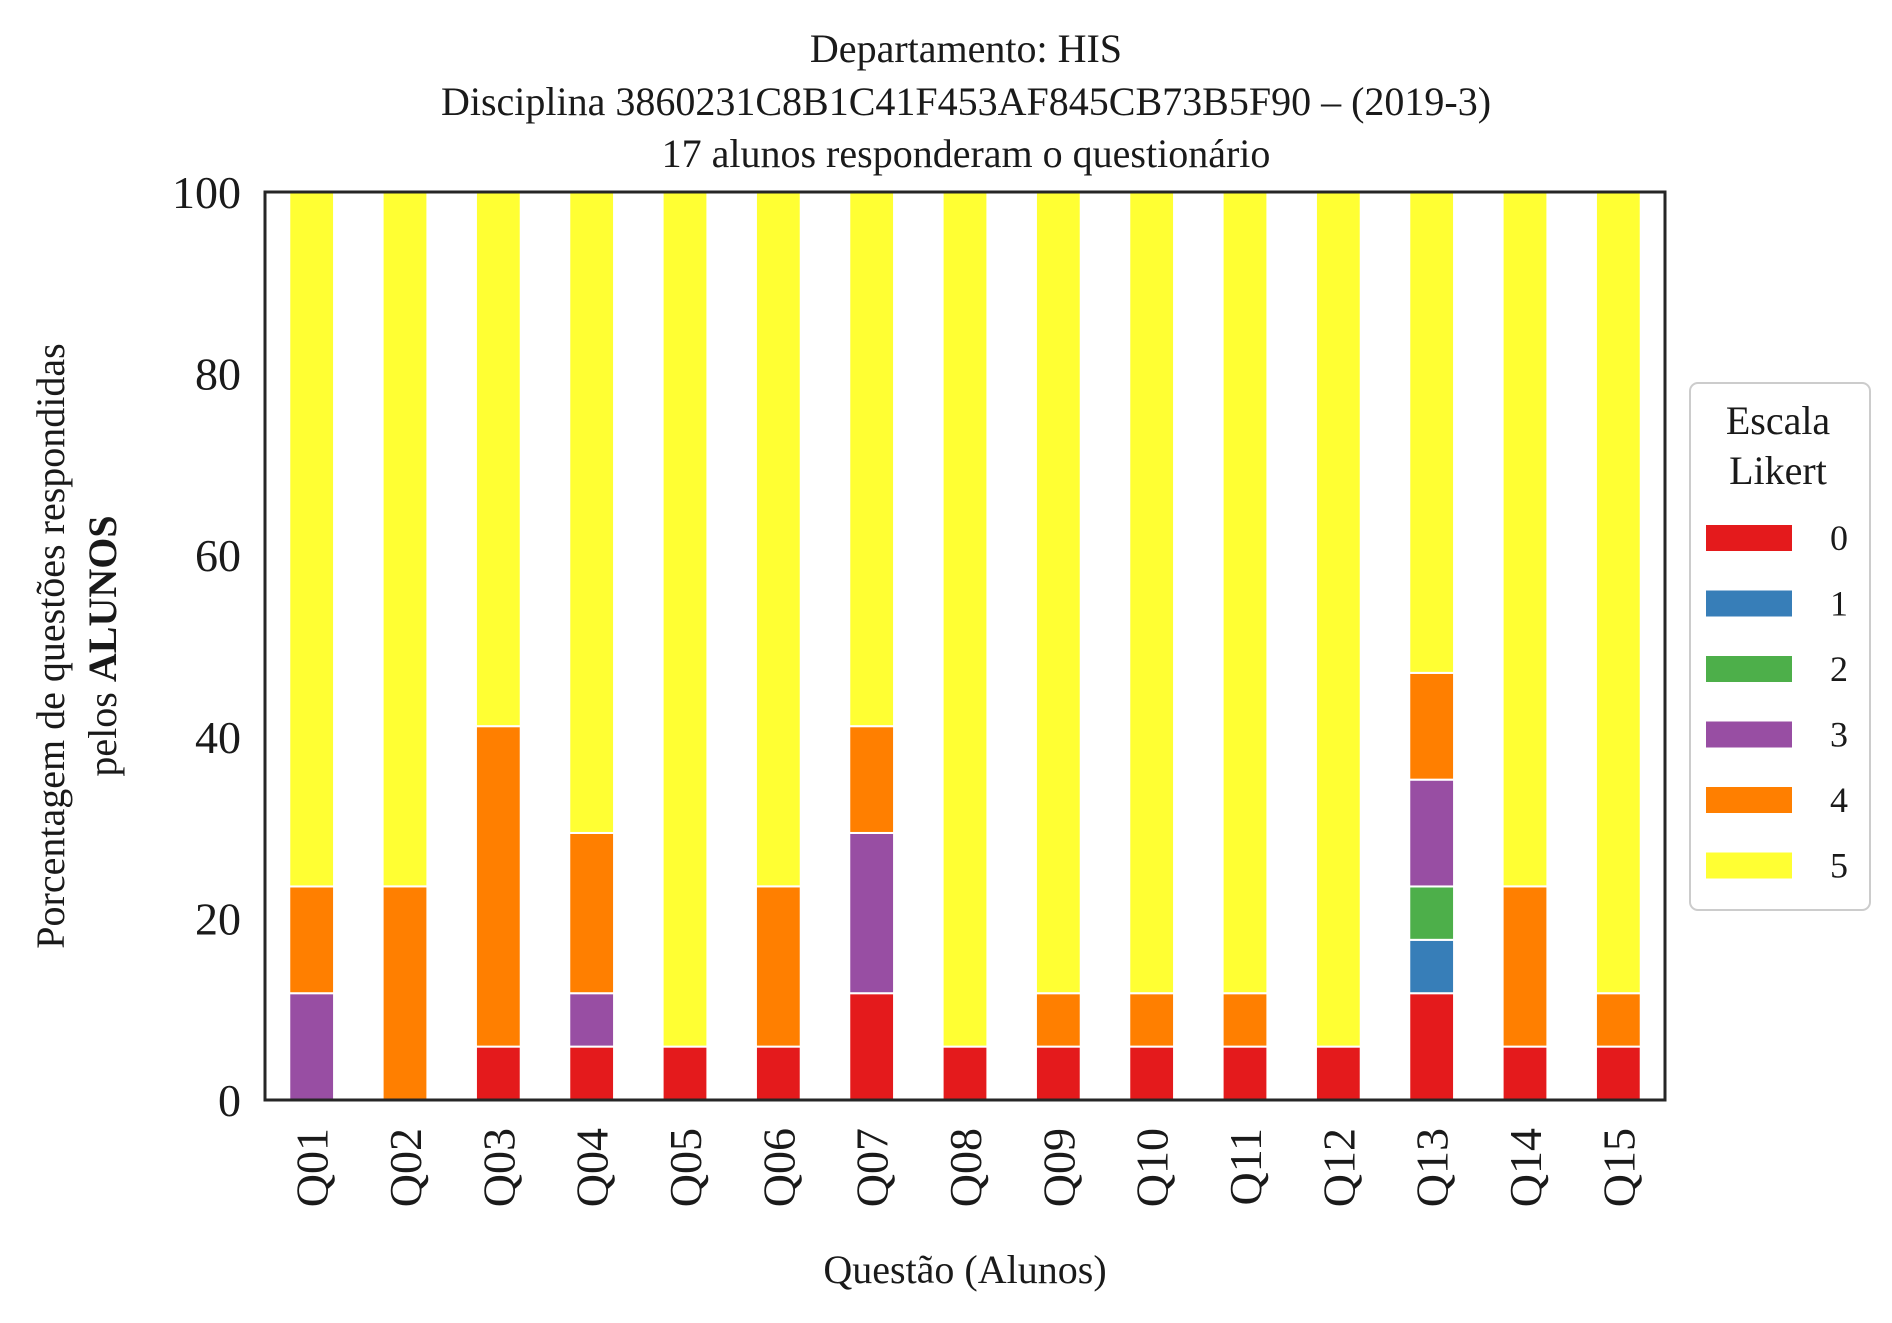 The image size is (1892, 1323). What do you see at coordinates (1152, 1167) in the screenshot?
I see `x-tick-label: Q10` at bounding box center [1152, 1167].